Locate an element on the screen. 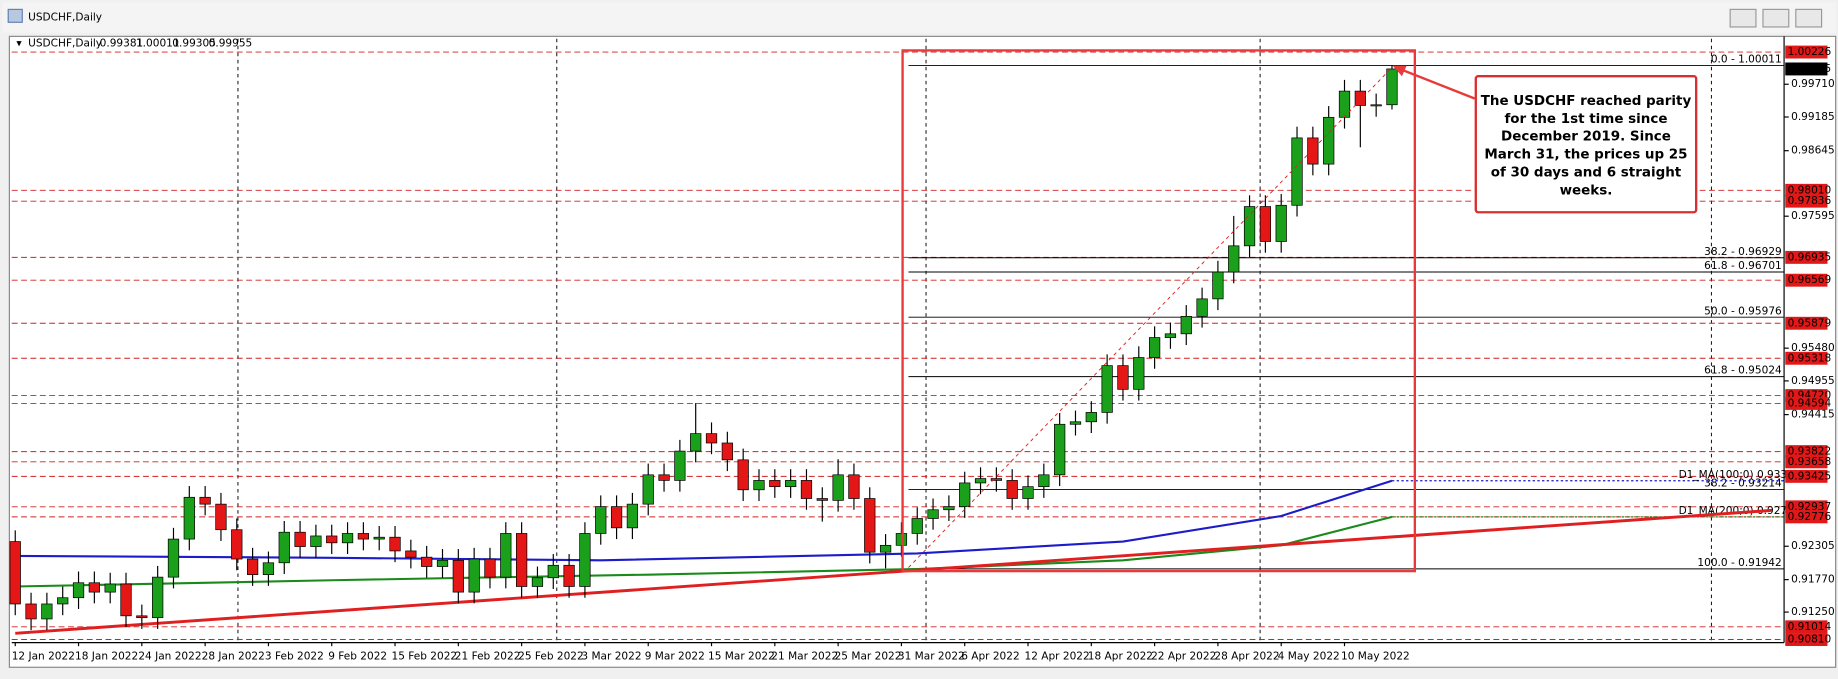 Image resolution: width=1838 pixels, height=679 pixels. window-icon is located at coordinates (15, 15).